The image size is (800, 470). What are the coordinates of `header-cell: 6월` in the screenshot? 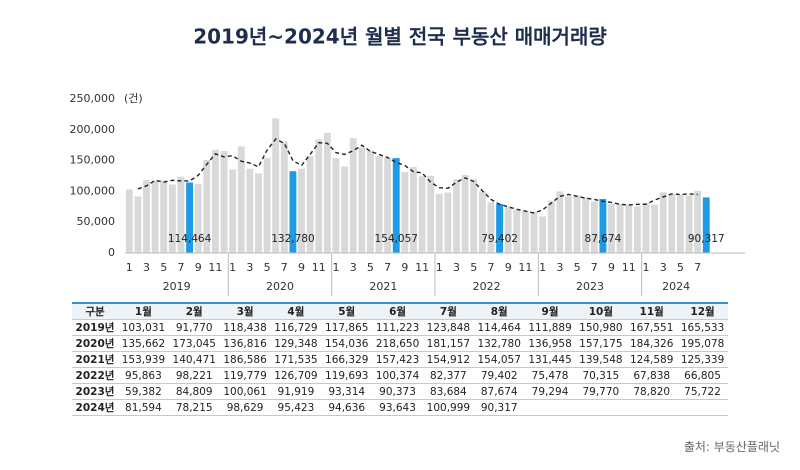 It's located at (397, 311).